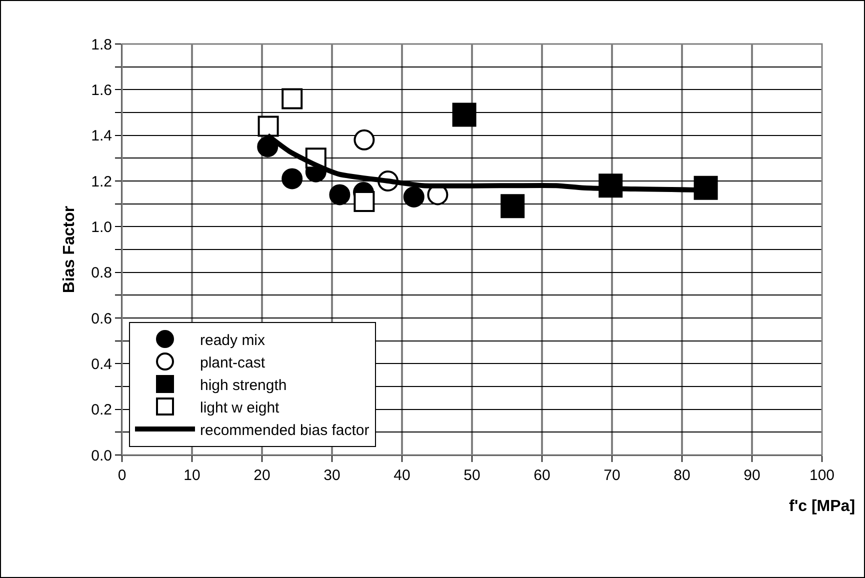 The image size is (865, 578). What do you see at coordinates (101, 319) in the screenshot?
I see `y-tick-label: 0.6` at bounding box center [101, 319].